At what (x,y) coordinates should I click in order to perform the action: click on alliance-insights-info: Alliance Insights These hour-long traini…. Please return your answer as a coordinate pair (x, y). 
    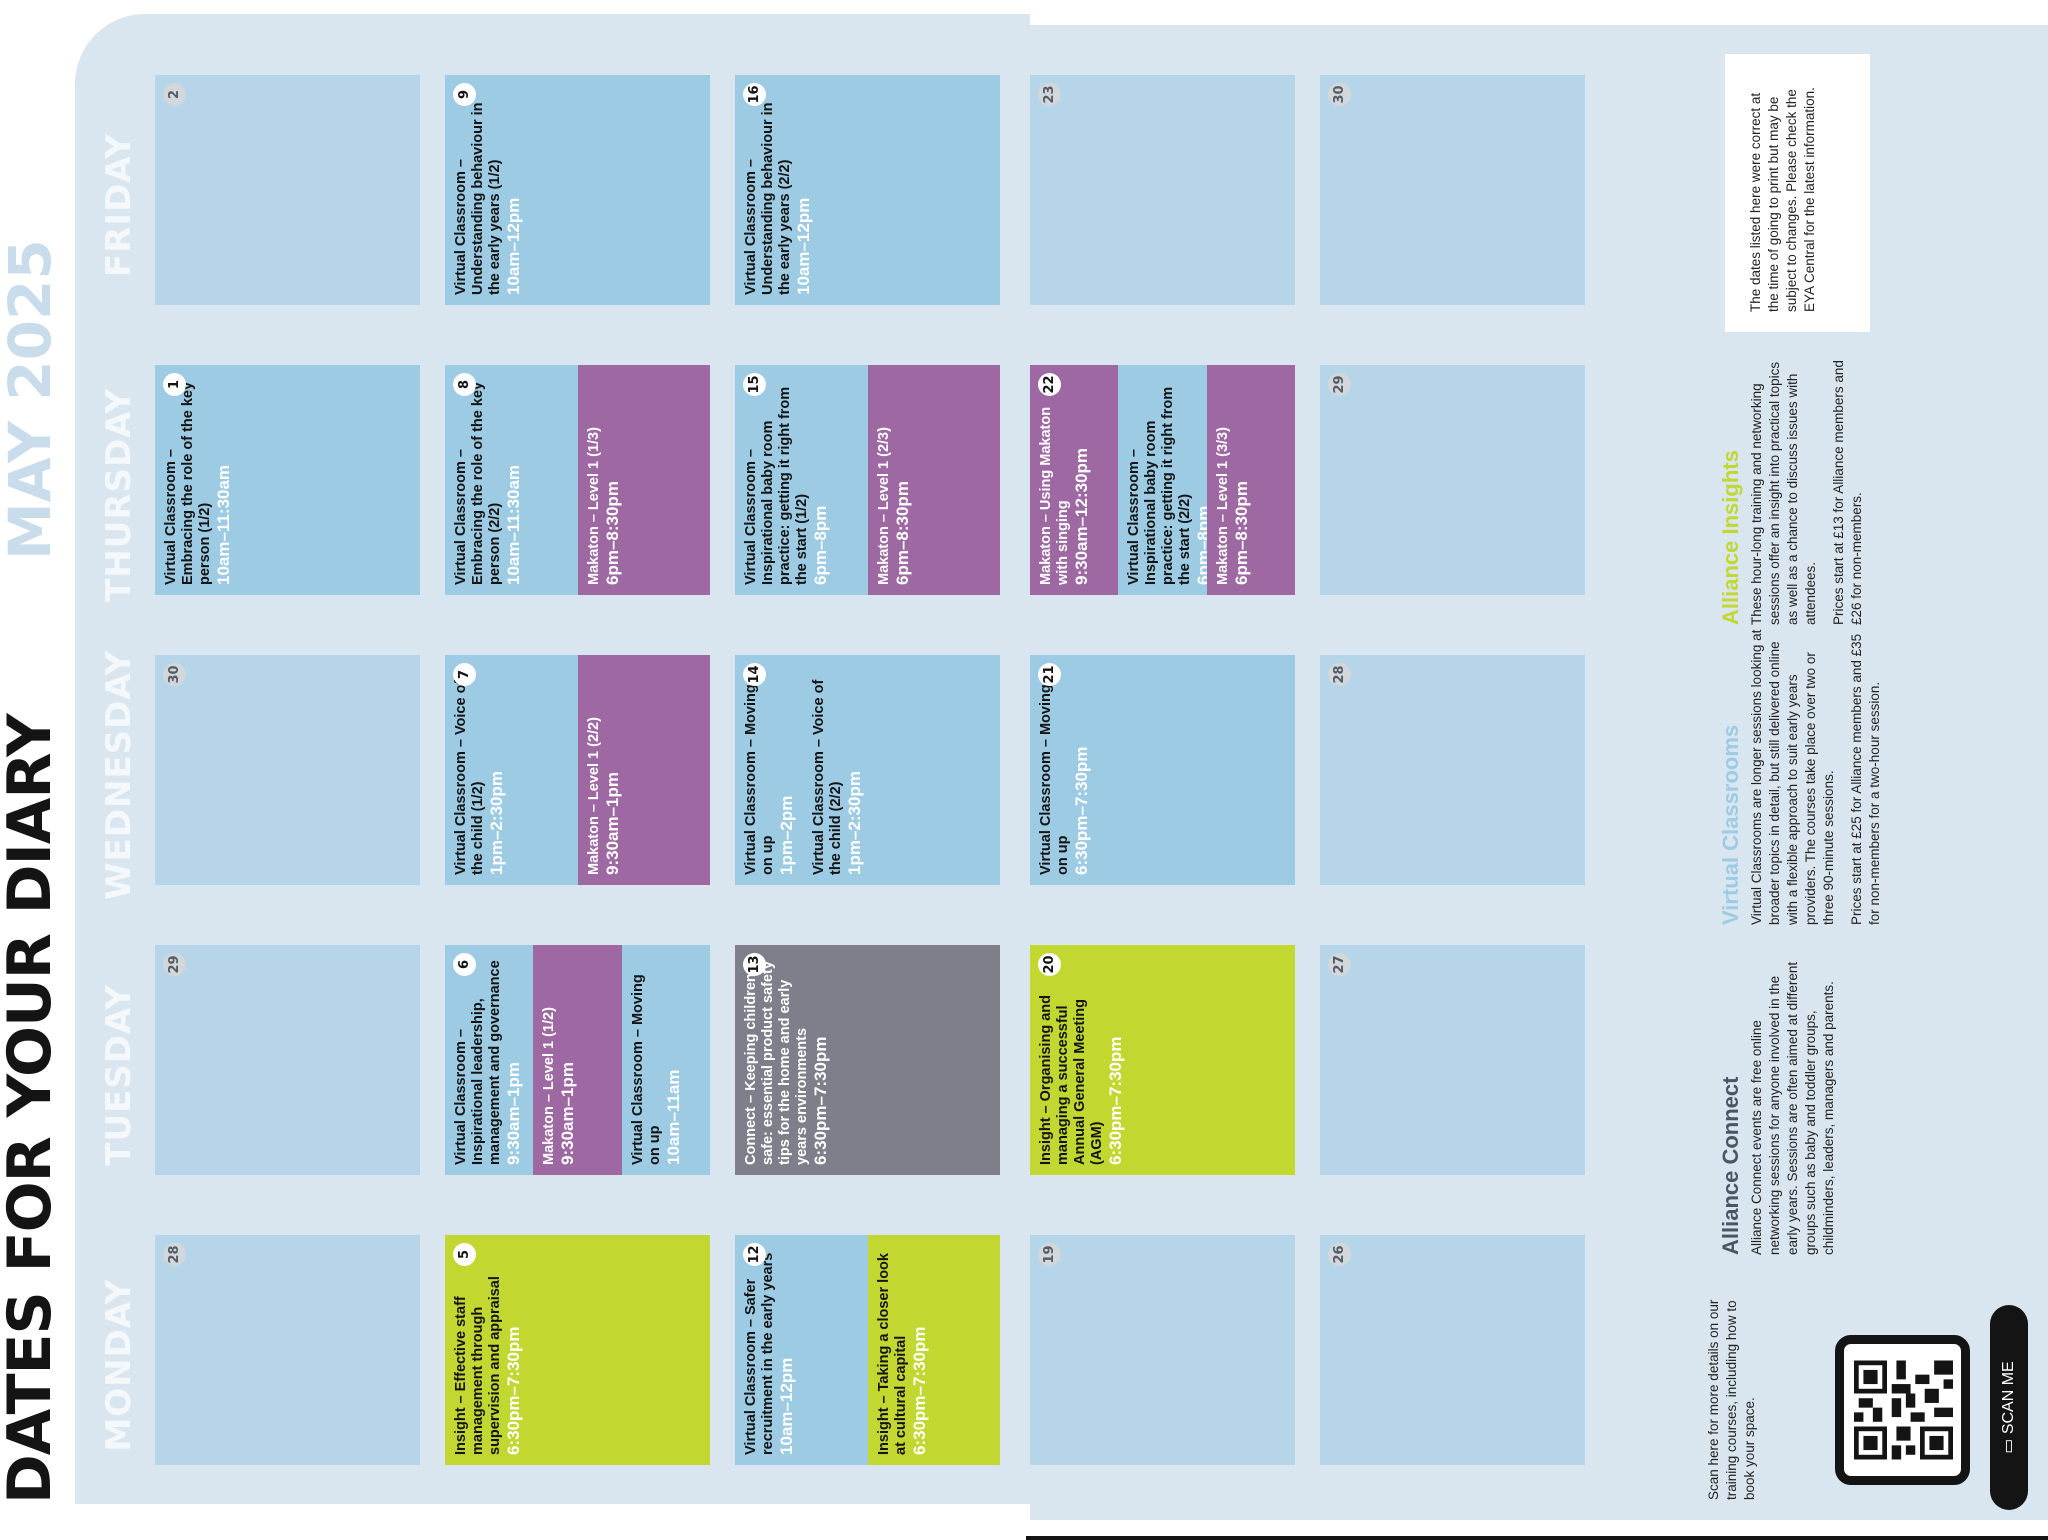
    Looking at the image, I should click on (1797, 485).